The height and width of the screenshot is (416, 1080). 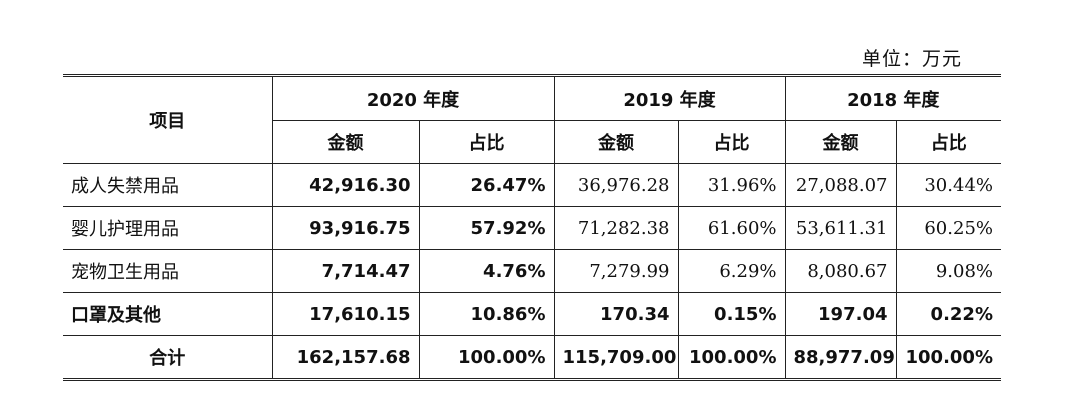 What do you see at coordinates (486, 185) in the screenshot?
I see `ratio-2020: 26.47%` at bounding box center [486, 185].